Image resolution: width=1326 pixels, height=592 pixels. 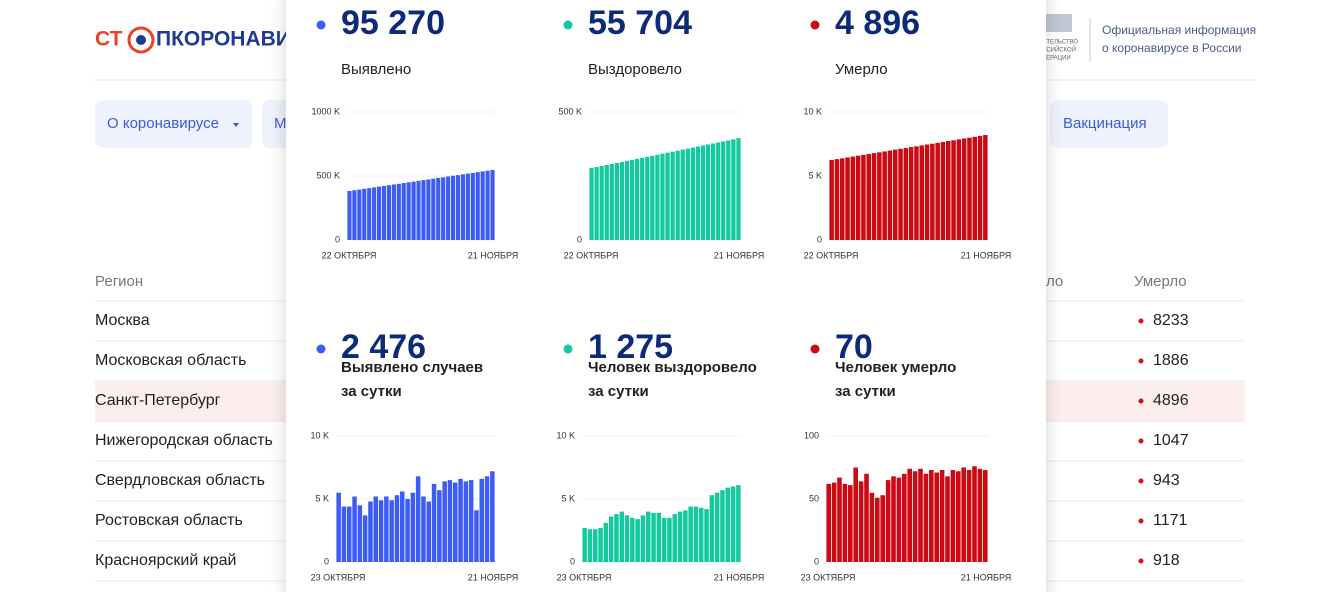 I want to click on stat-label: за сутки, so click(x=865, y=391).